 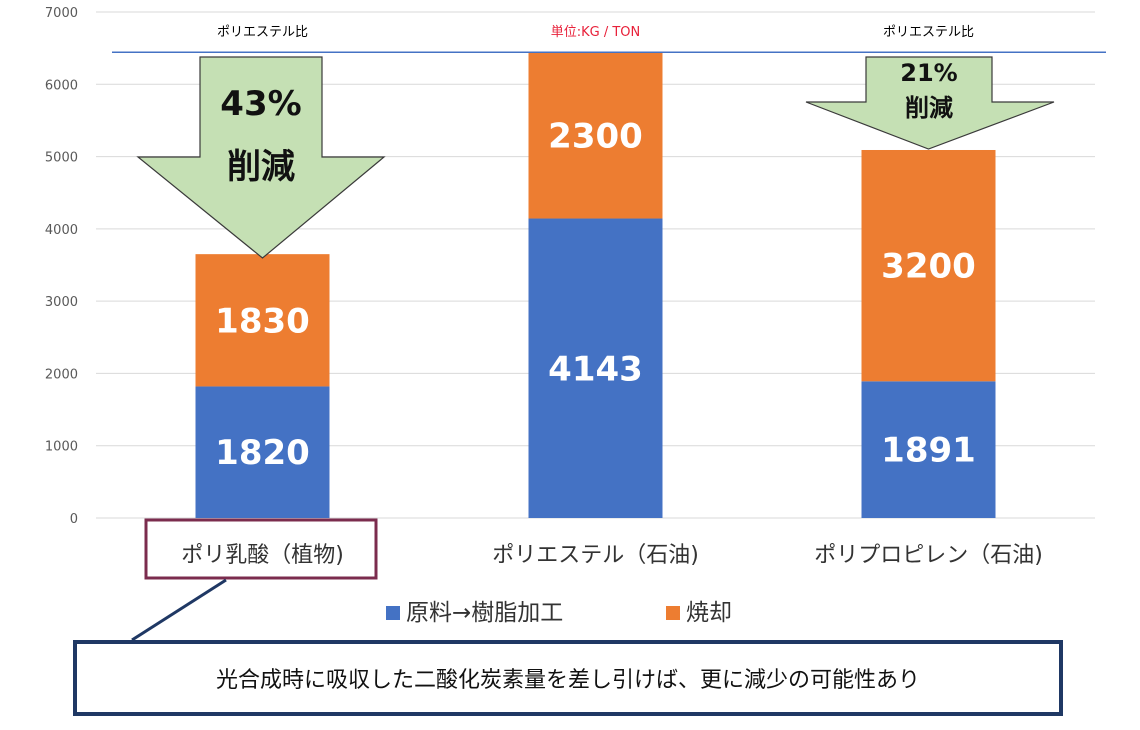 I want to click on y-tick-label: 4000, so click(x=61, y=230).